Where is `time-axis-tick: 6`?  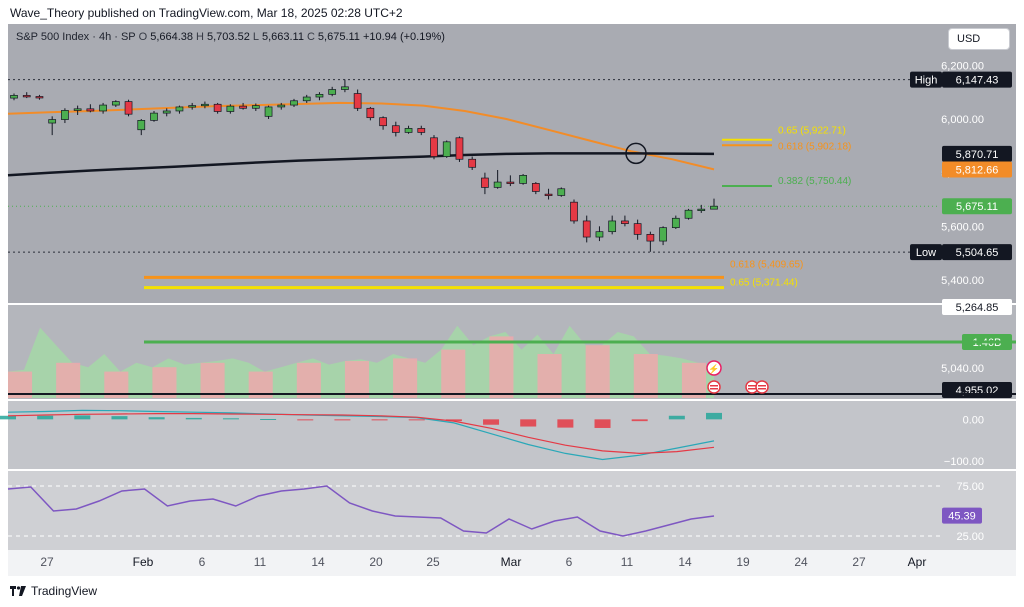 time-axis-tick: 6 is located at coordinates (569, 562).